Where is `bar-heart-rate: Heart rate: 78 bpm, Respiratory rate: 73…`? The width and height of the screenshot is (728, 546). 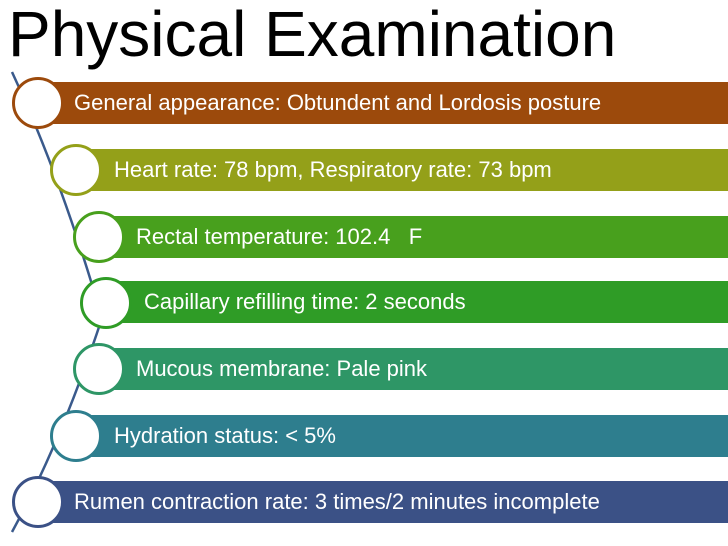
bar-heart-rate: Heart rate: 78 bpm, Respiratory rate: 73… is located at coordinates (403, 170).